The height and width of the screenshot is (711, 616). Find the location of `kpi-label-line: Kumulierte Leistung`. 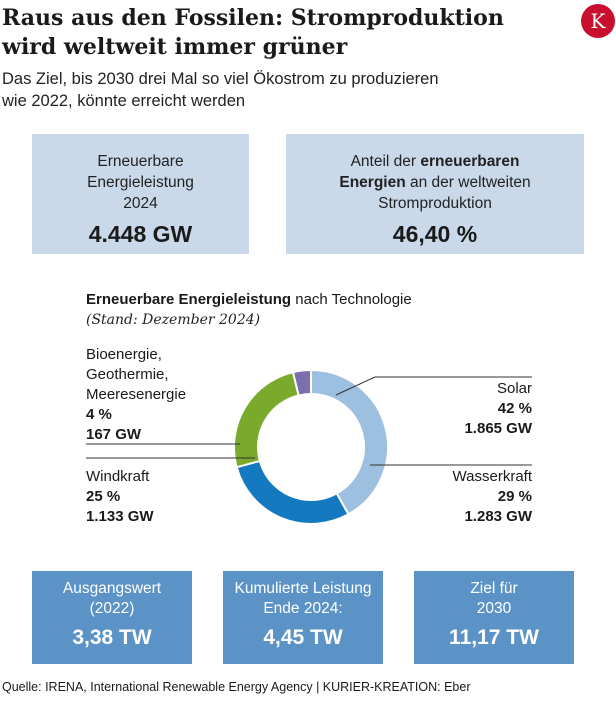

kpi-label-line: Kumulierte Leistung is located at coordinates (303, 588).